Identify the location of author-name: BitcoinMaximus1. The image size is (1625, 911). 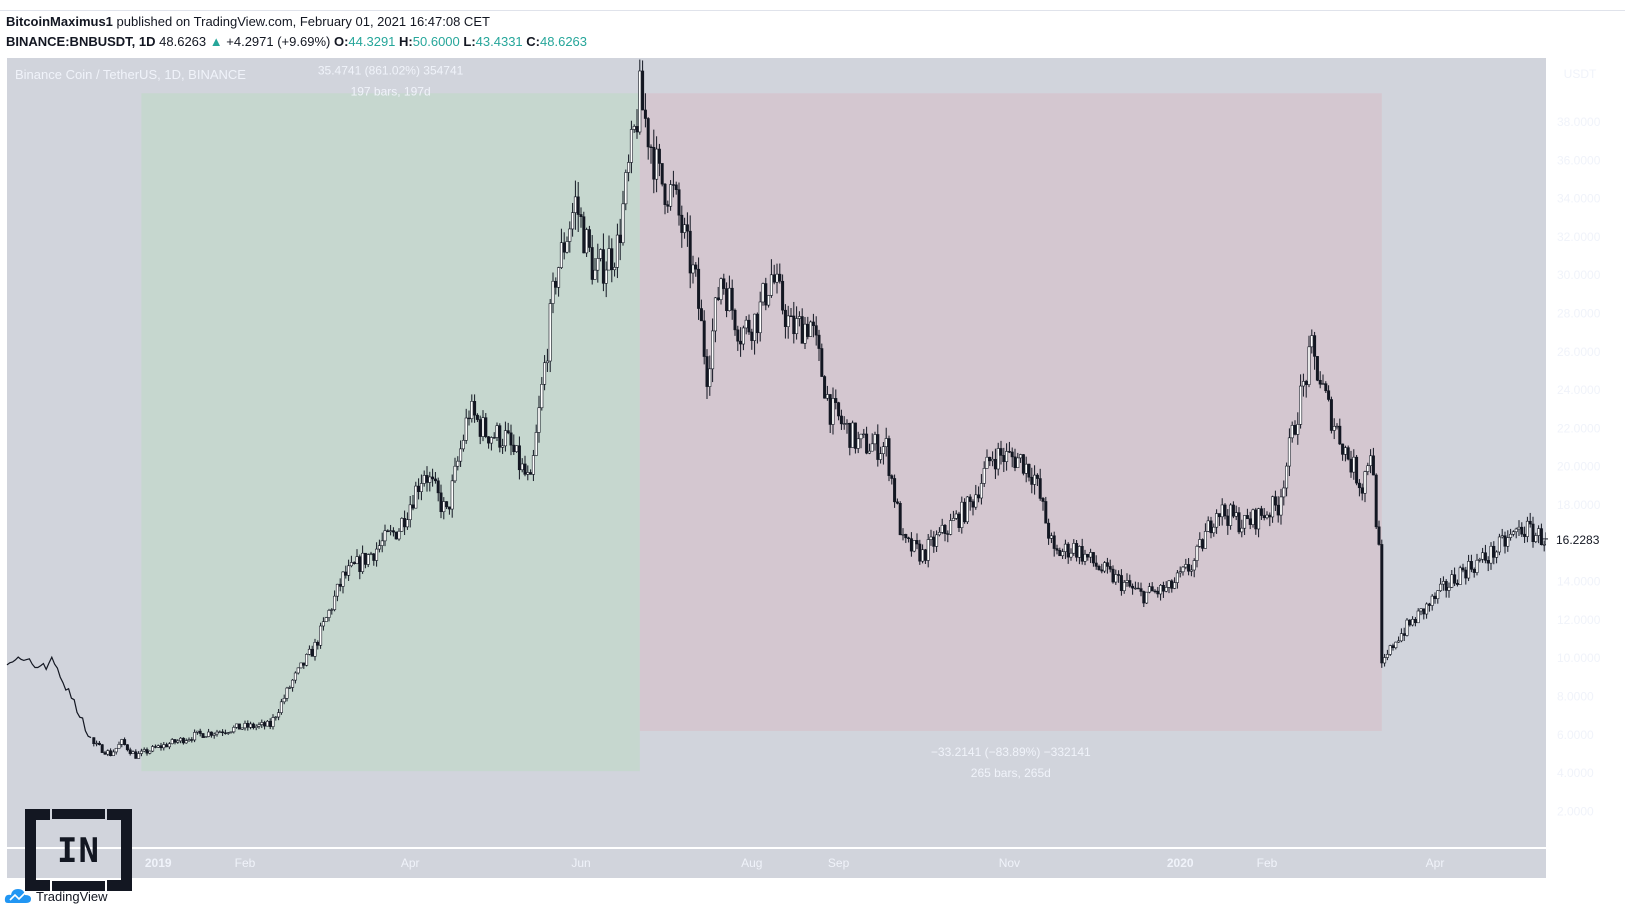
(59, 21).